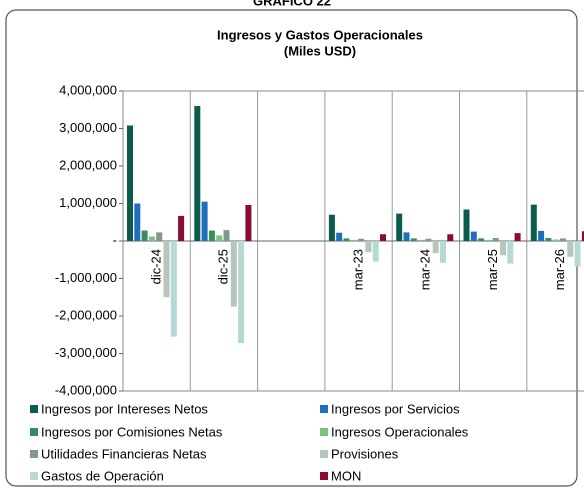 The width and height of the screenshot is (584, 489). What do you see at coordinates (86, 277) in the screenshot?
I see `y-tick-label: -1,000,000` at bounding box center [86, 277].